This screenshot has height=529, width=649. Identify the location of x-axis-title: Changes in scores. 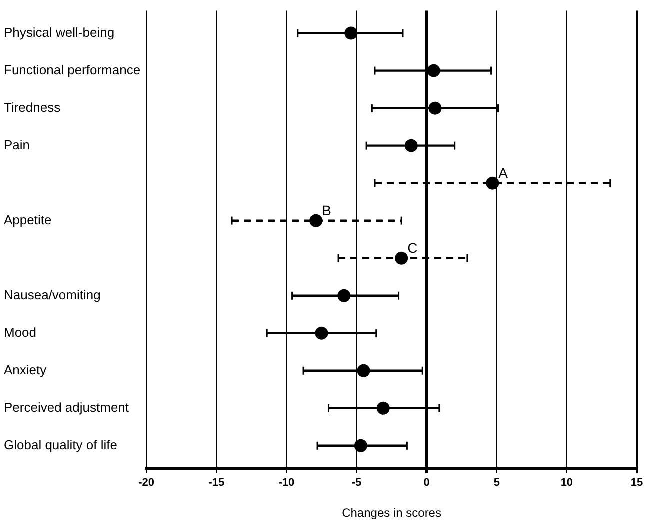
(392, 513).